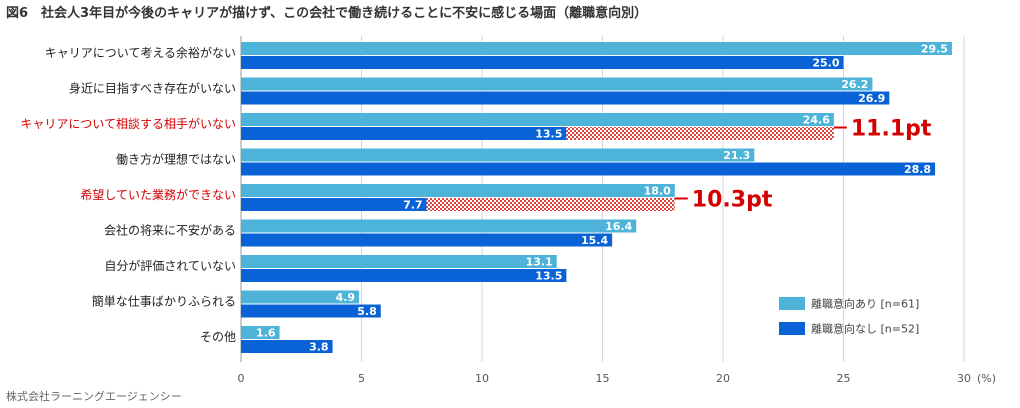  Describe the element at coordinates (825, 63) in the screenshot. I see `value-label-series-b: 25.0` at that location.